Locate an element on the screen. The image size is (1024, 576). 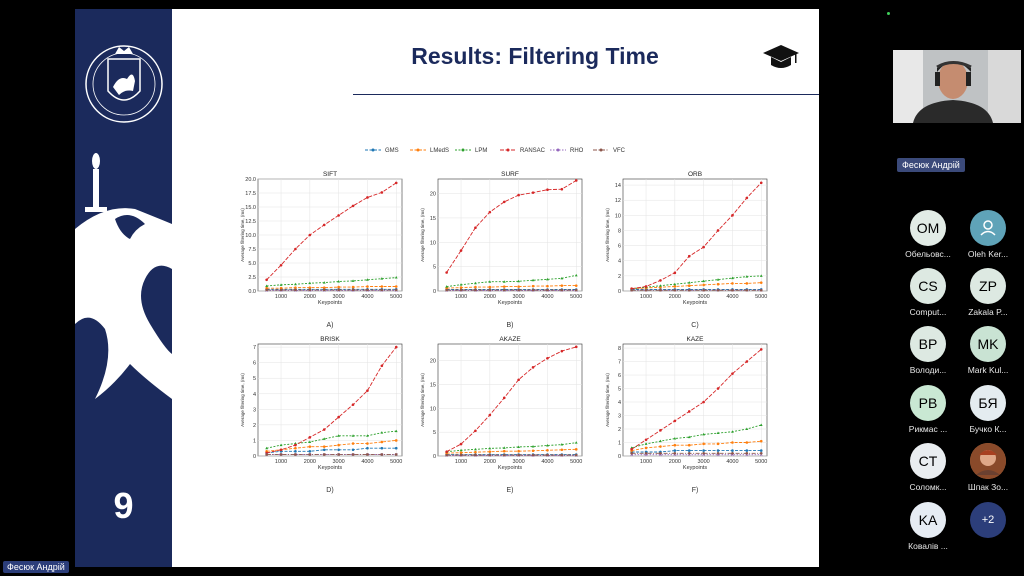
participant-avatar: +2 is located at coordinates (988, 520).